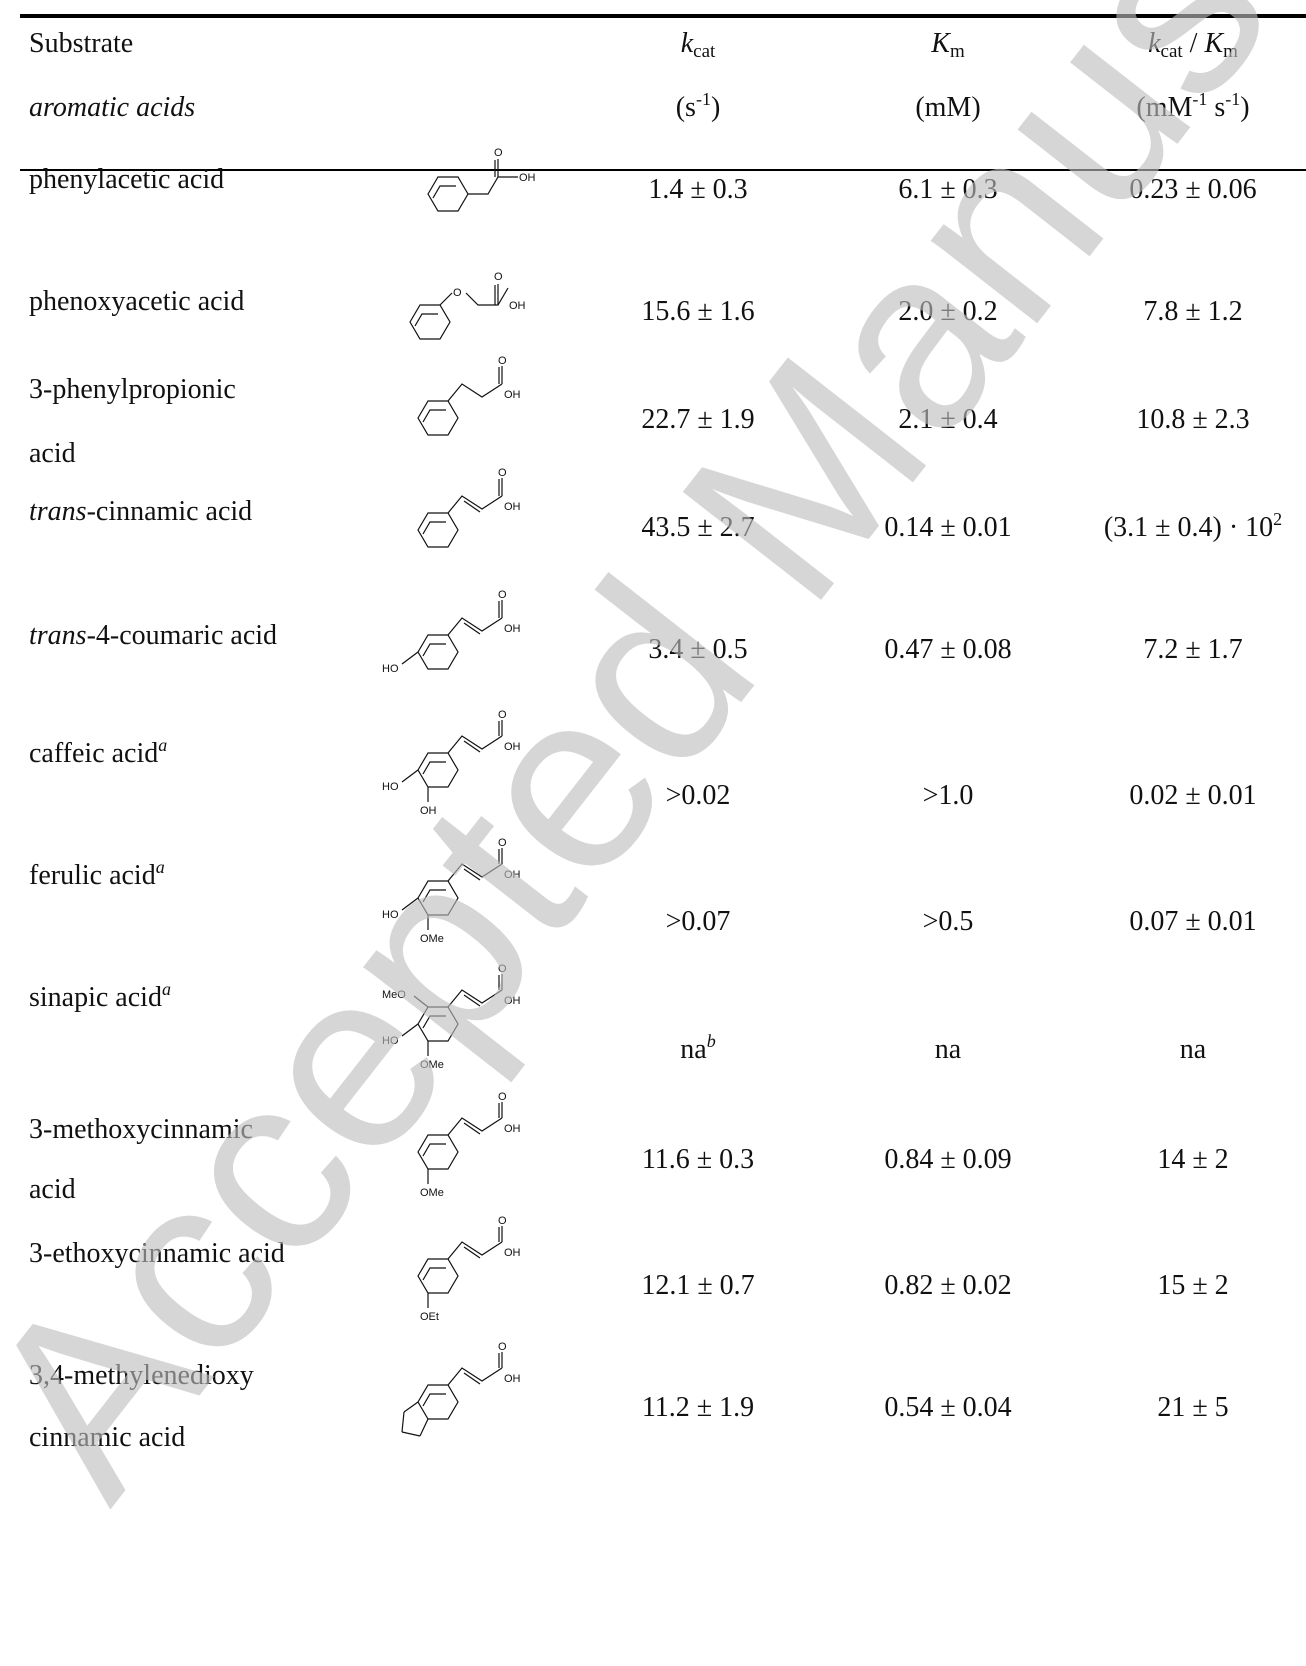 This screenshot has height=1666, width=1306. I want to click on substrate-name: 3,4-methylenedioxy, so click(141, 1375).